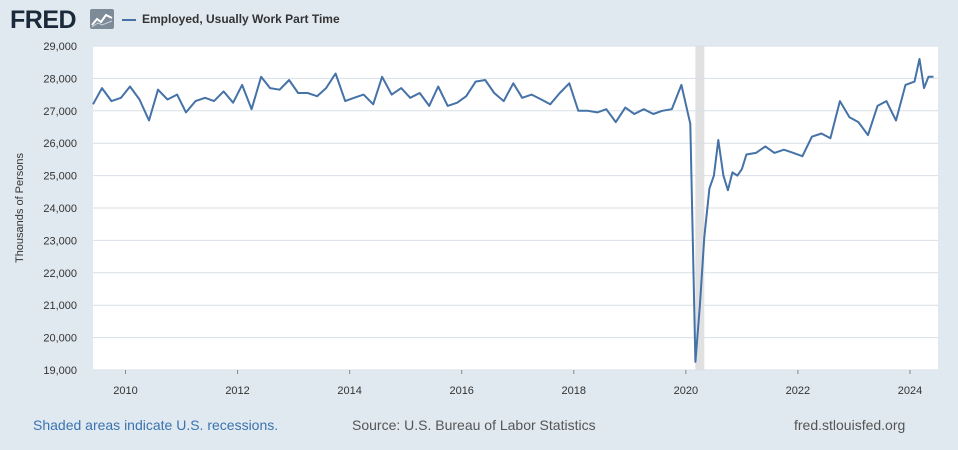 This screenshot has height=450, width=958. What do you see at coordinates (60, 241) in the screenshot?
I see `y-tick-label: 23,000` at bounding box center [60, 241].